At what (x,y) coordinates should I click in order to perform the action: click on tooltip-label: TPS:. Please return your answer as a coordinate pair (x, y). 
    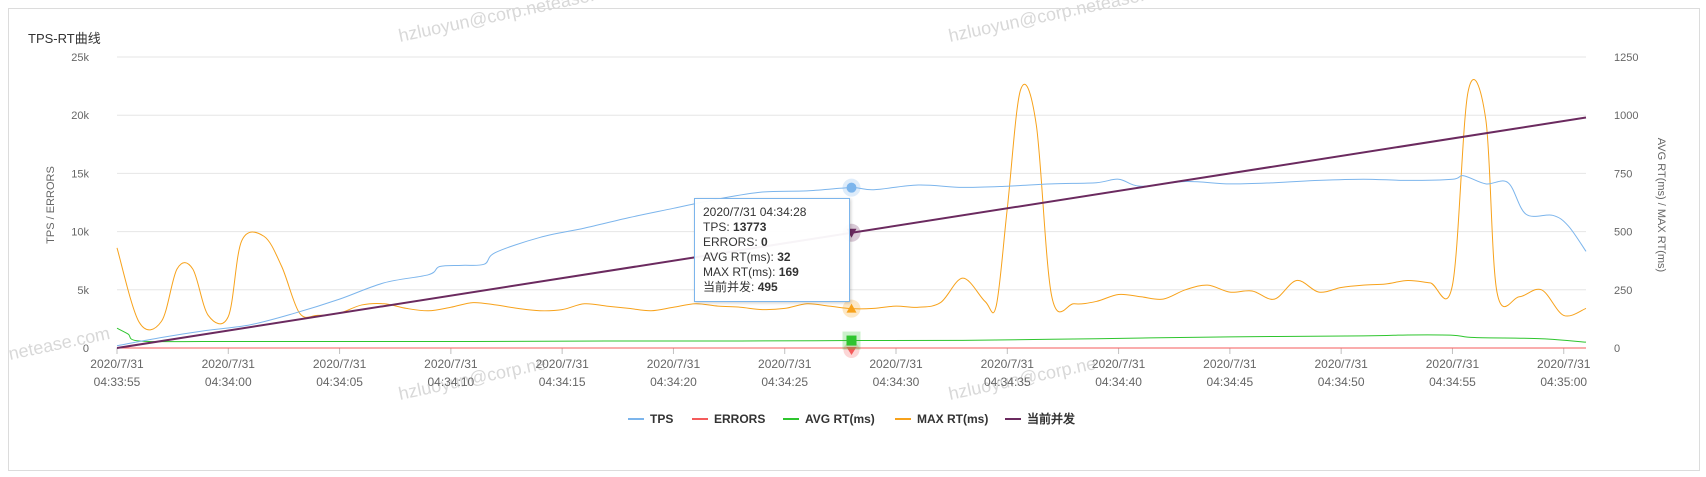
    Looking at the image, I should click on (716, 227).